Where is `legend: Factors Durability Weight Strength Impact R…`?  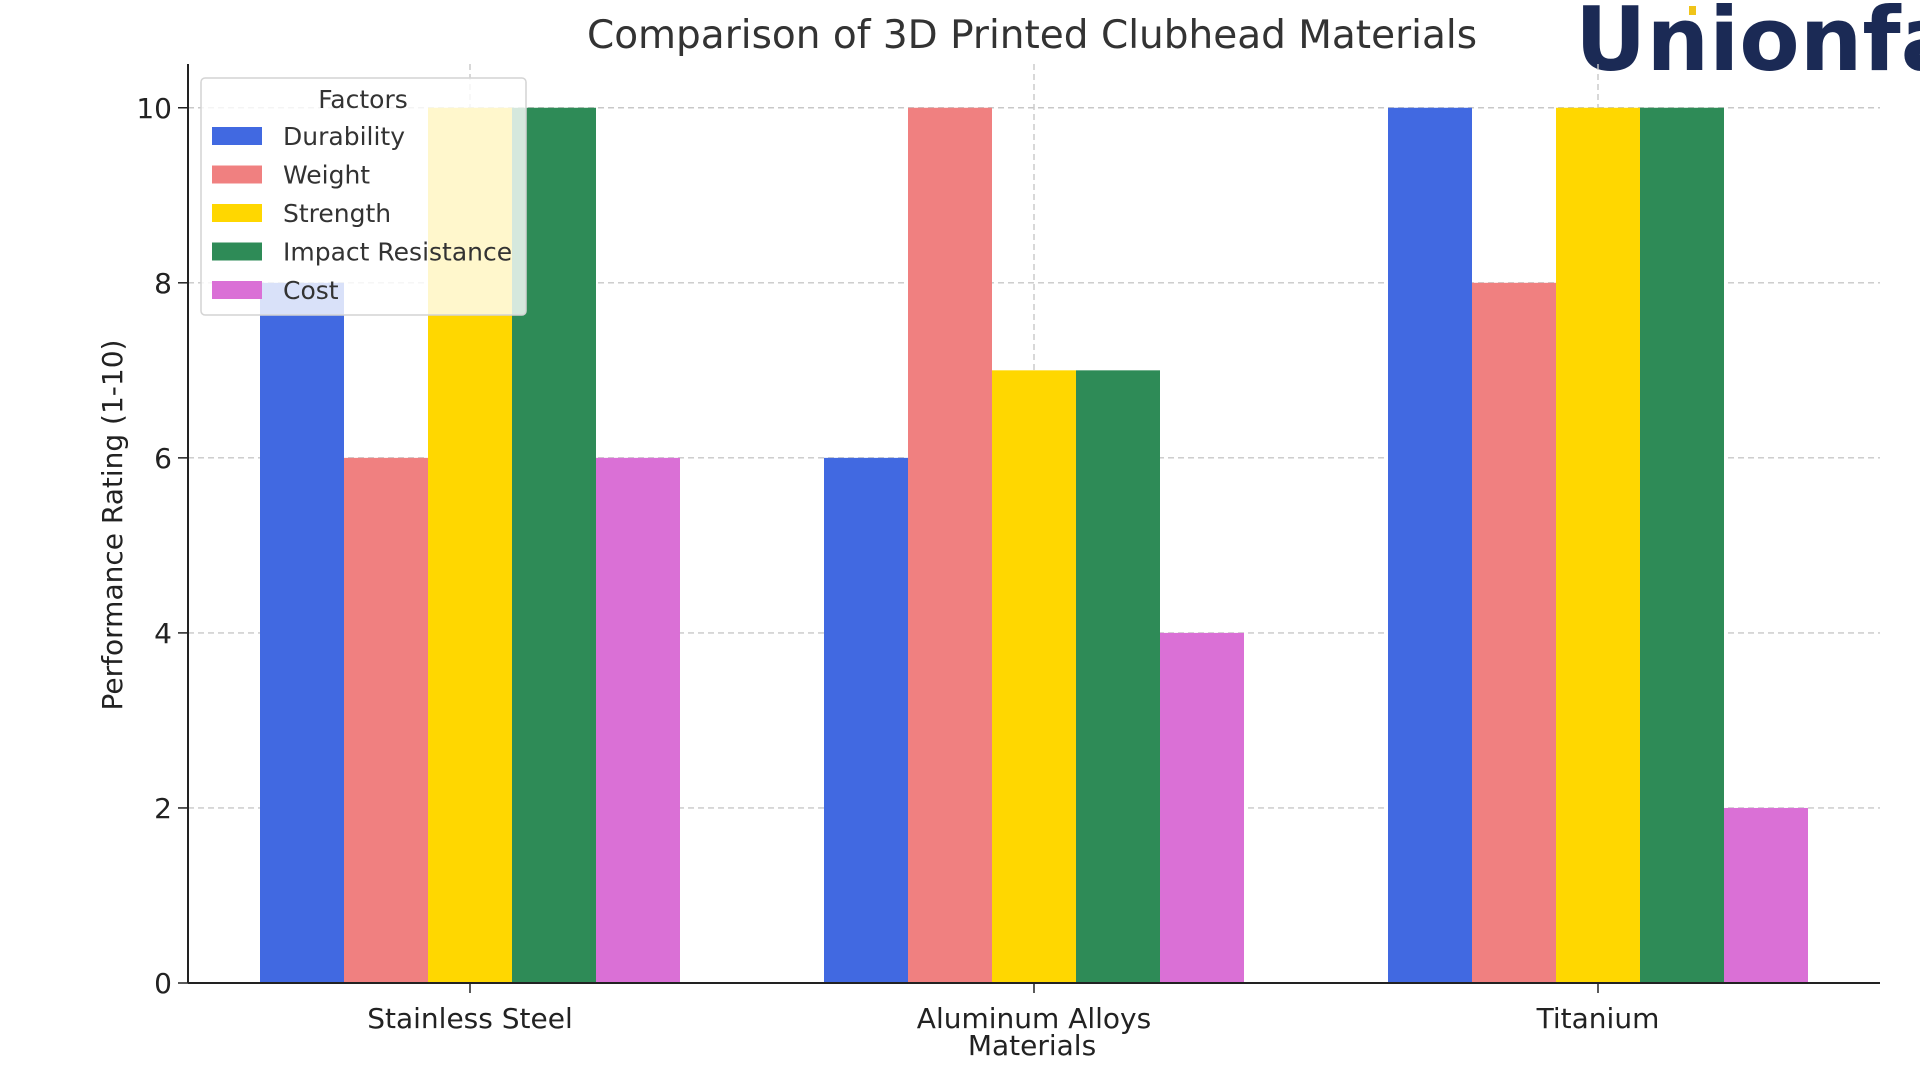 legend: Factors Durability Weight Strength Impact R… is located at coordinates (363, 196).